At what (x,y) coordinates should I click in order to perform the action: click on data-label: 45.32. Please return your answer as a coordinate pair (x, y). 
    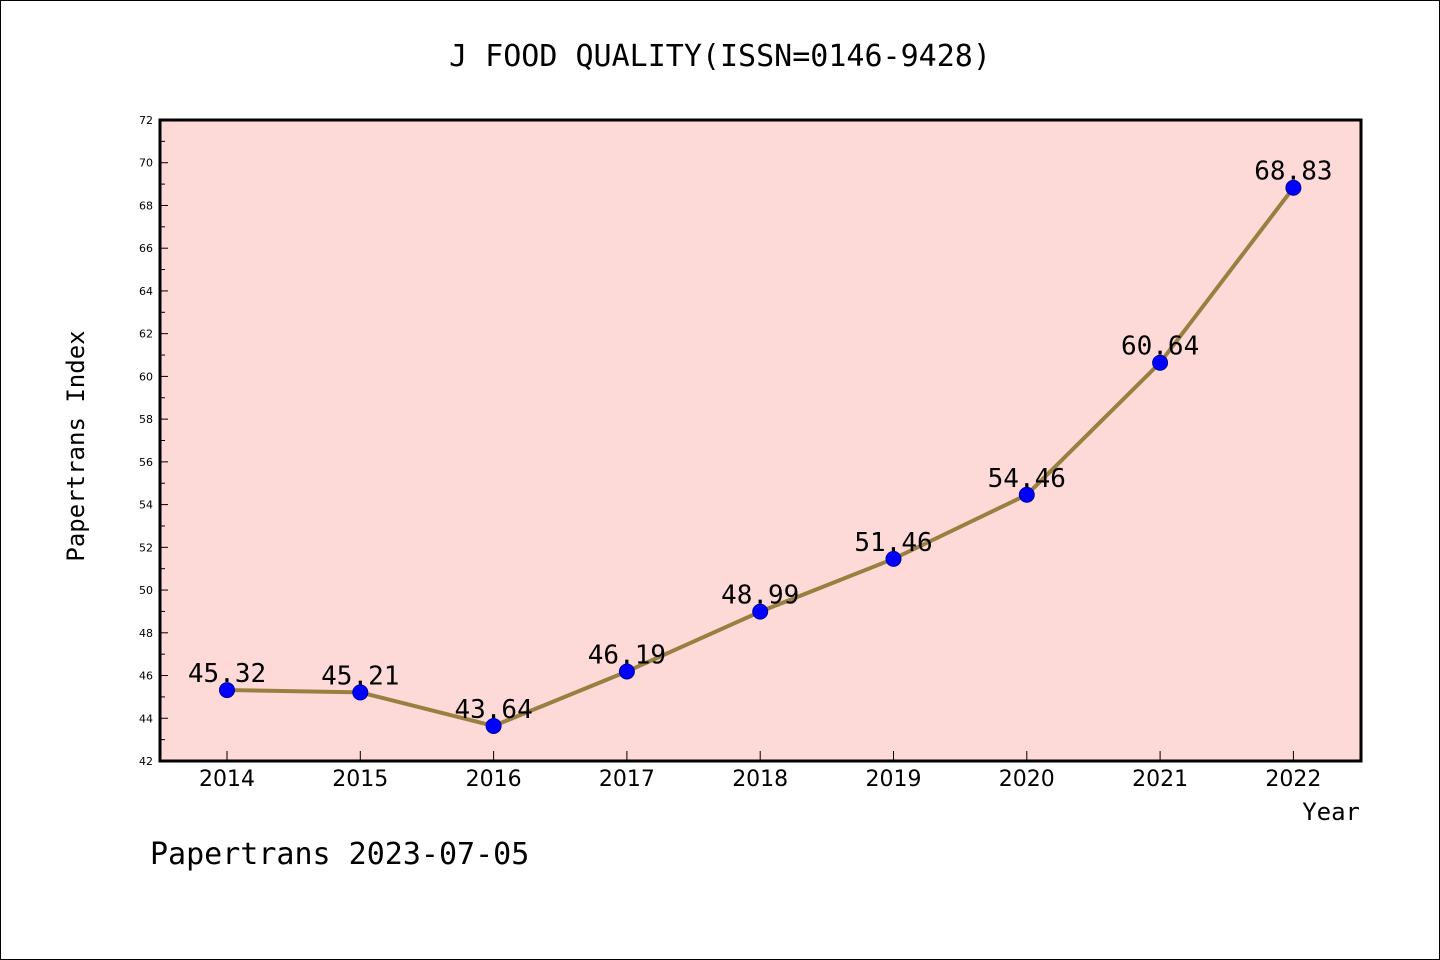
    Looking at the image, I should click on (227, 674).